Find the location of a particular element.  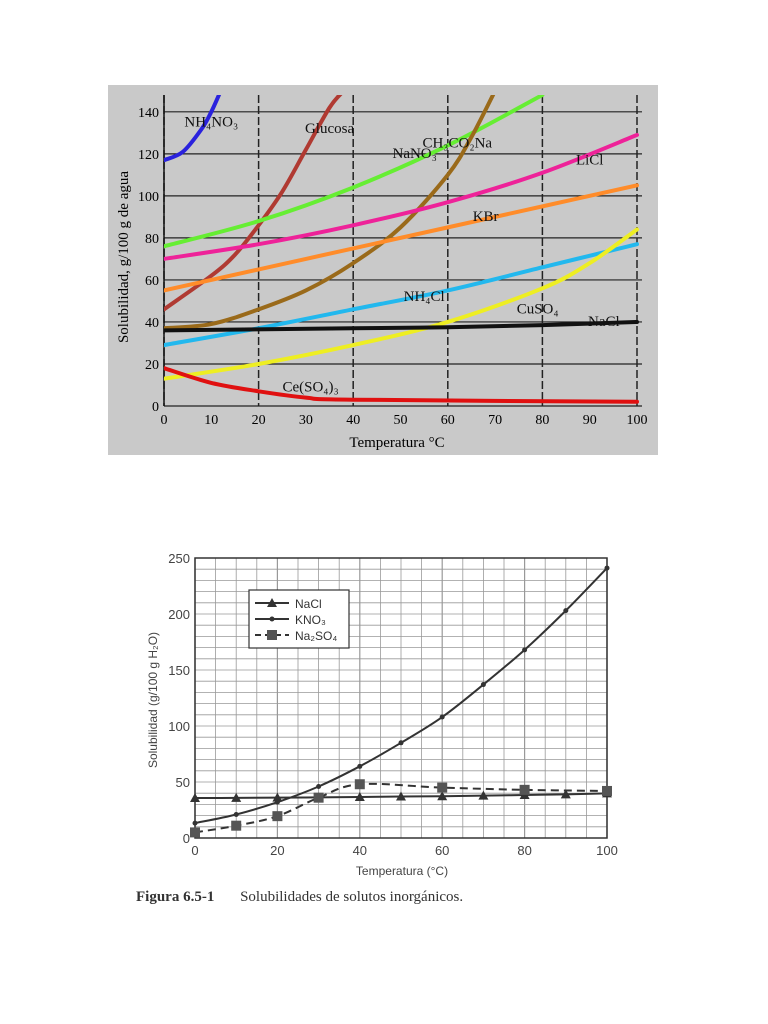

series-label: CH₃CO₂Na is located at coordinates (457, 144).